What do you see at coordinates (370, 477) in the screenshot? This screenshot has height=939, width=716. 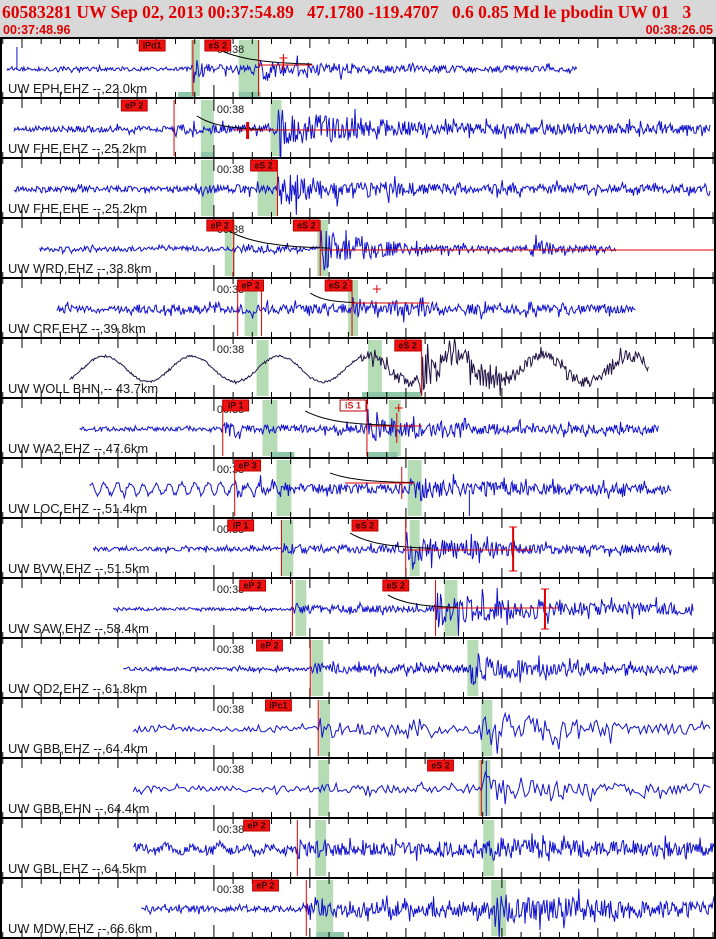 I see `coda-decay-curve` at bounding box center [370, 477].